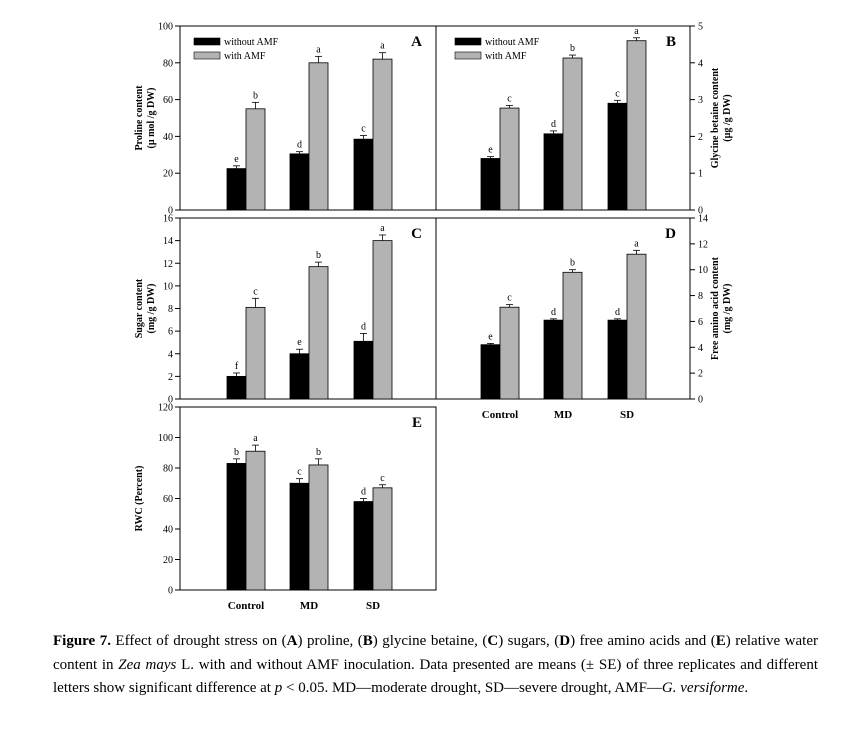  What do you see at coordinates (168, 137) in the screenshot?
I see `y-tick-label: 40` at bounding box center [168, 137].